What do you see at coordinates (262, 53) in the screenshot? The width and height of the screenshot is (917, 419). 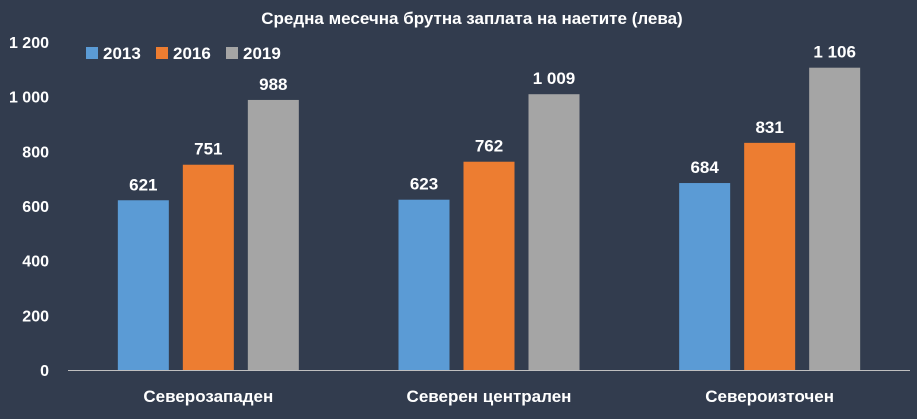 I see `legend-label: 2019` at bounding box center [262, 53].